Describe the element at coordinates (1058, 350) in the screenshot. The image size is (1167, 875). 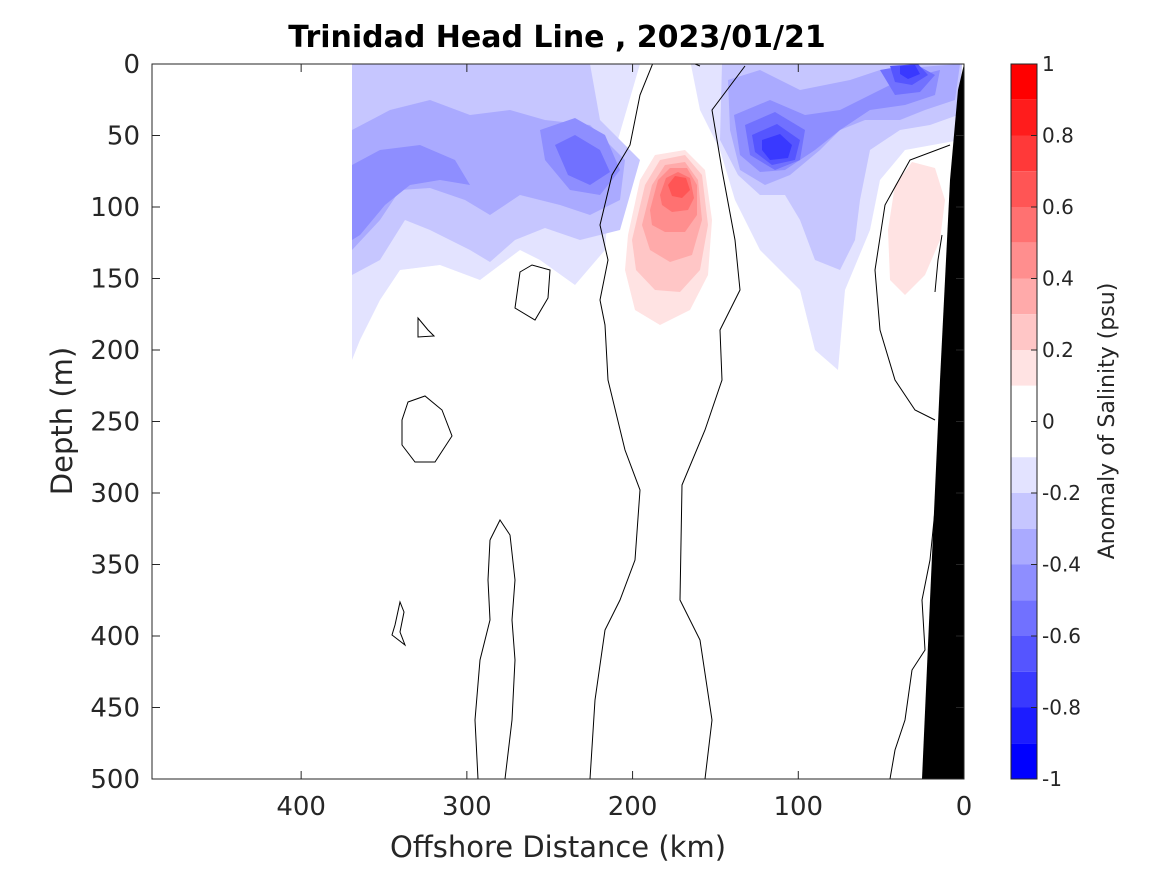
I see `colorbar-tick-label-4: 0.2` at that location.